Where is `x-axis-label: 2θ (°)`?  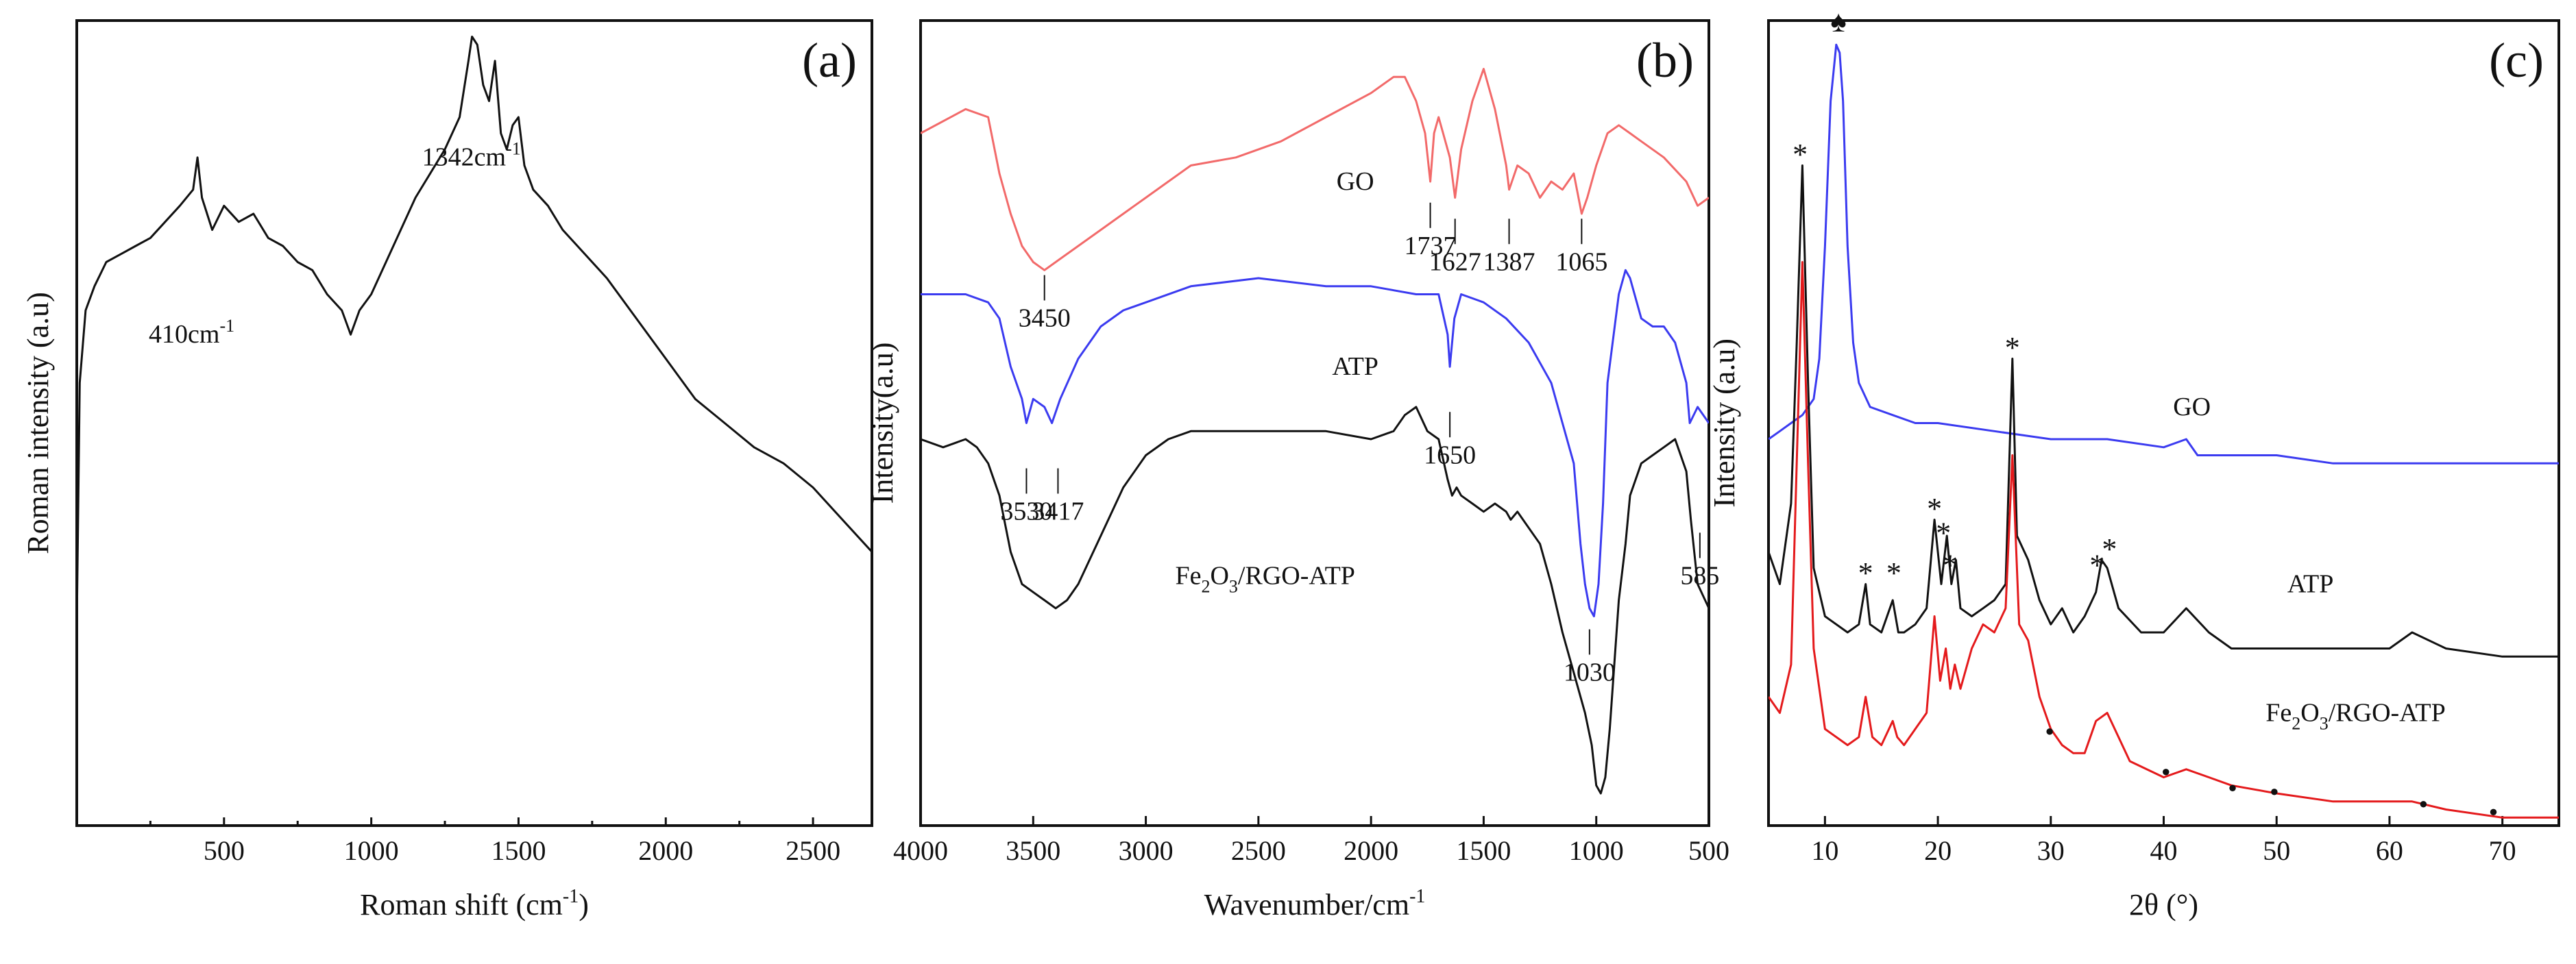 x-axis-label: 2θ (°) is located at coordinates (2163, 905).